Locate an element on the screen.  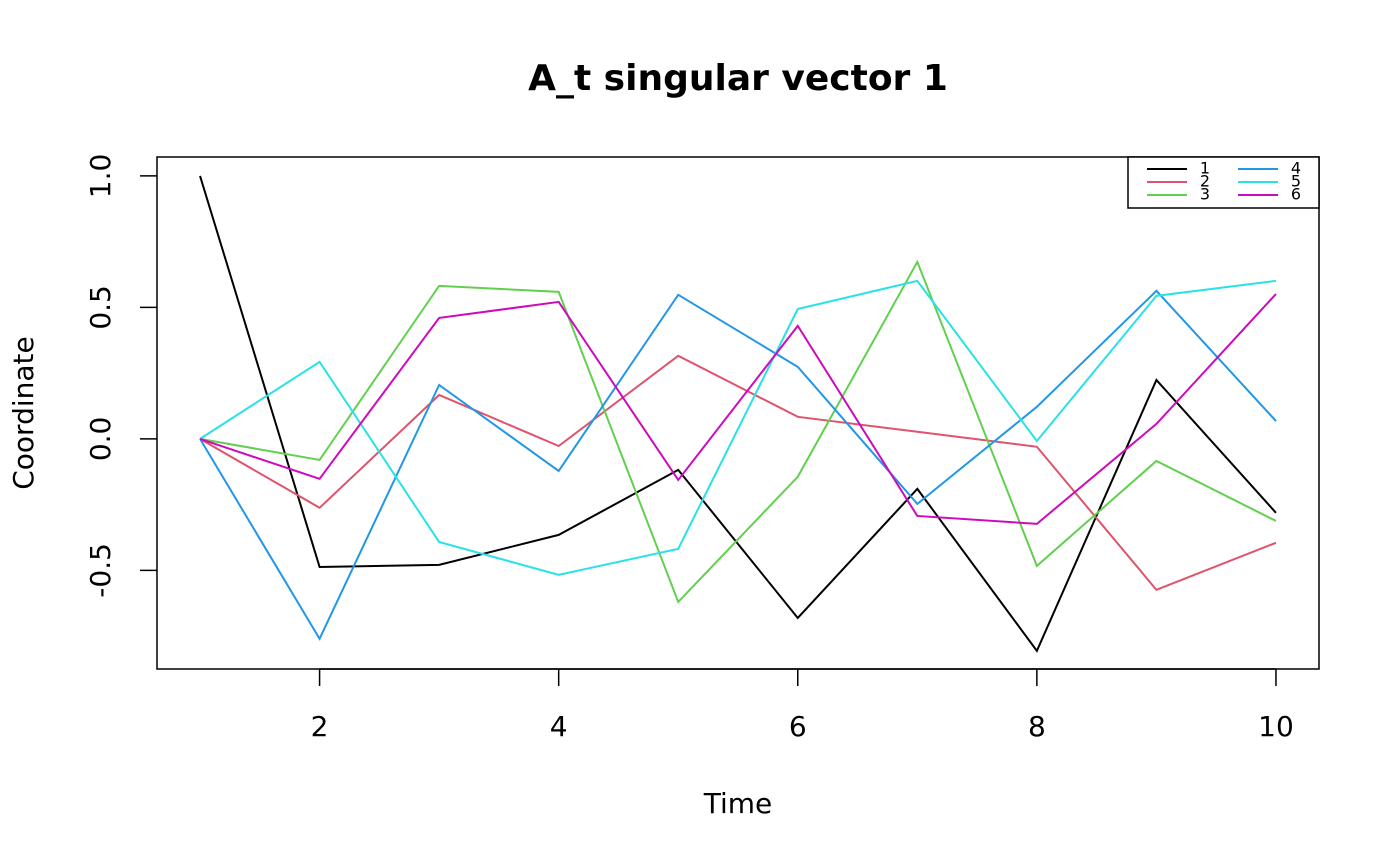
x-axis-label: Time is located at coordinates (738, 803).